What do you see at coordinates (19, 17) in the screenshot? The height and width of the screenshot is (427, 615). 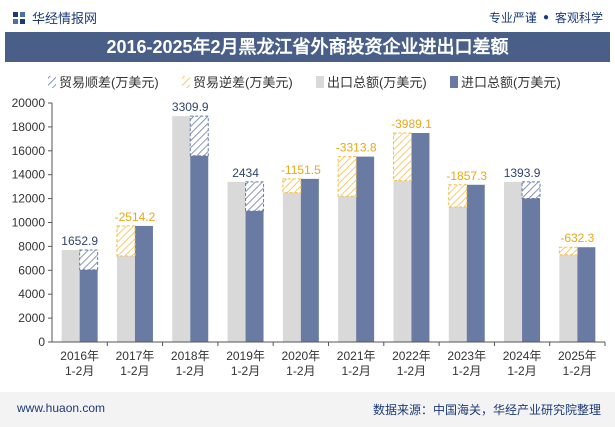 I see `huajing-logo-icon` at bounding box center [19, 17].